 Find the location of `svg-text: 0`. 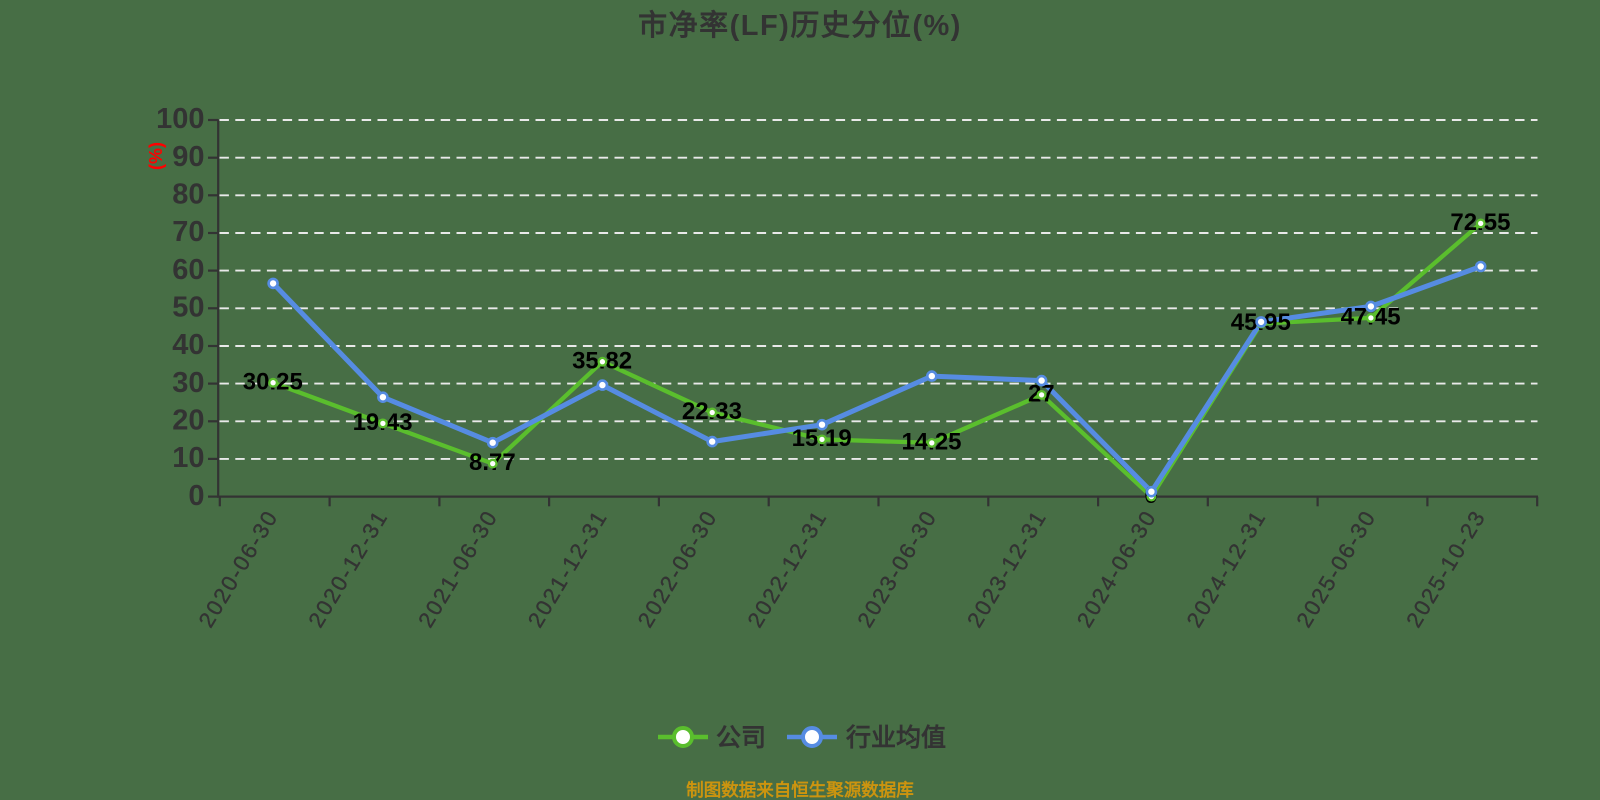

svg-text: 0 is located at coordinates (196, 496).